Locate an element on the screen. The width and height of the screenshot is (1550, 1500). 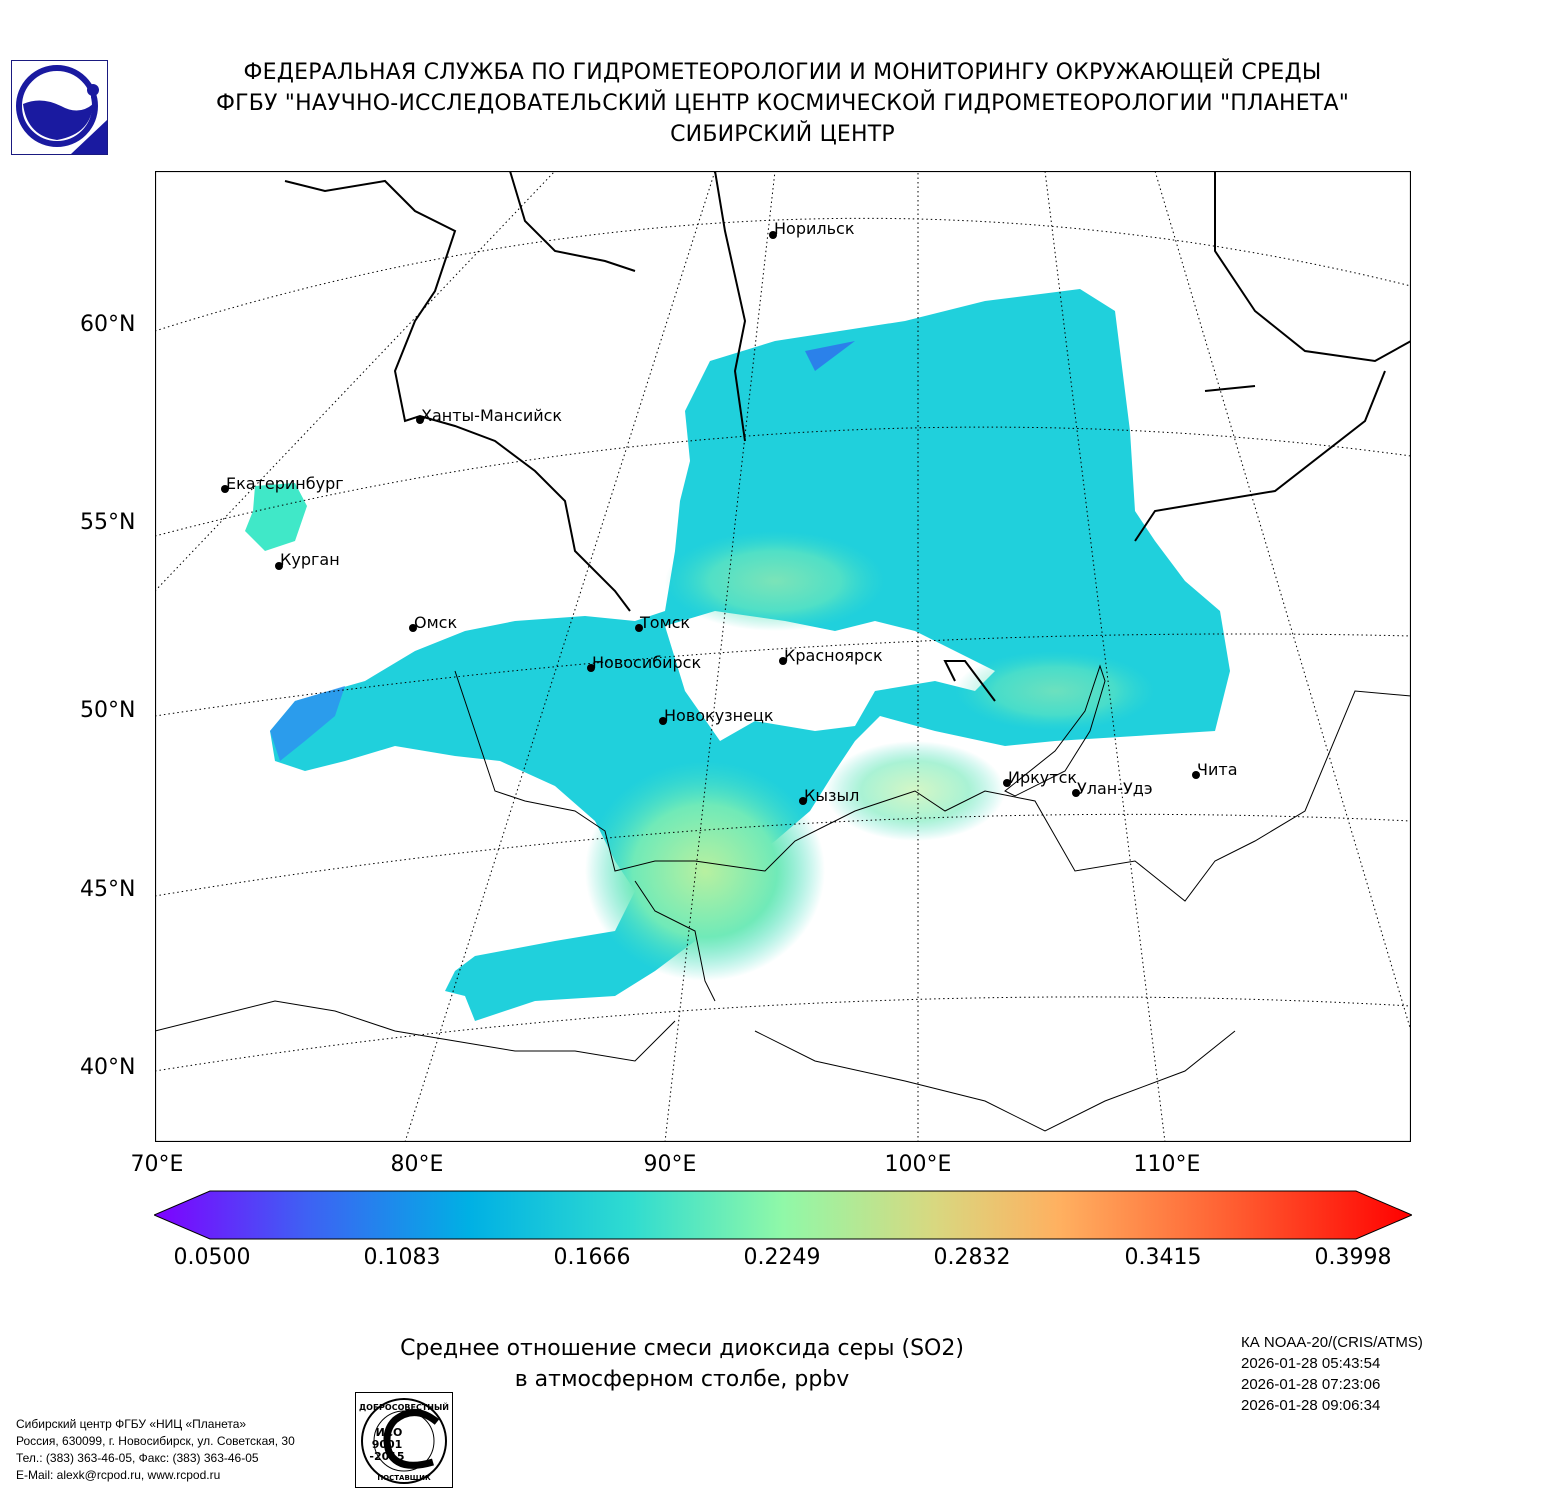
colorbar-tick-7: 0.3998 is located at coordinates (1353, 1257).